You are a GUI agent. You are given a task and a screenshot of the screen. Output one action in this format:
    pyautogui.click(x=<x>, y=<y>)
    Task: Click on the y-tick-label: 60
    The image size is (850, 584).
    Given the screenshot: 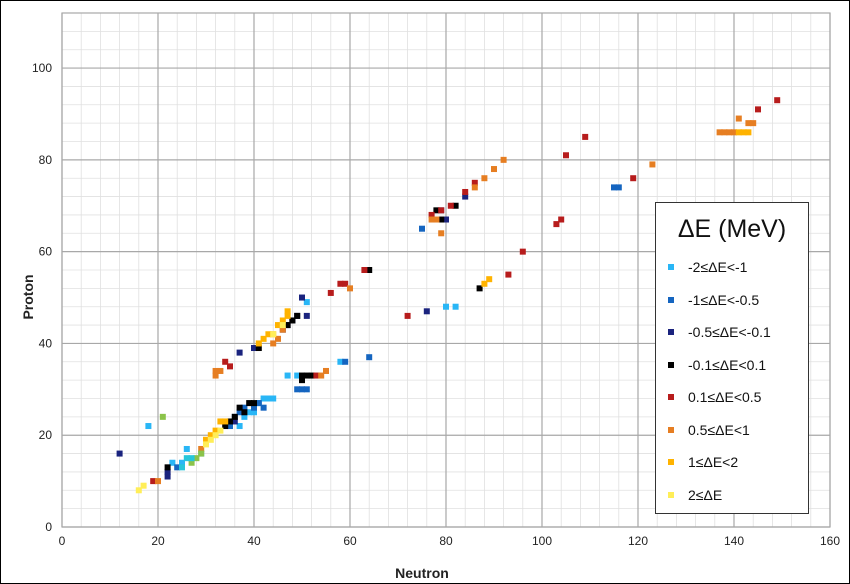 What is the action you would take?
    pyautogui.click(x=46, y=252)
    